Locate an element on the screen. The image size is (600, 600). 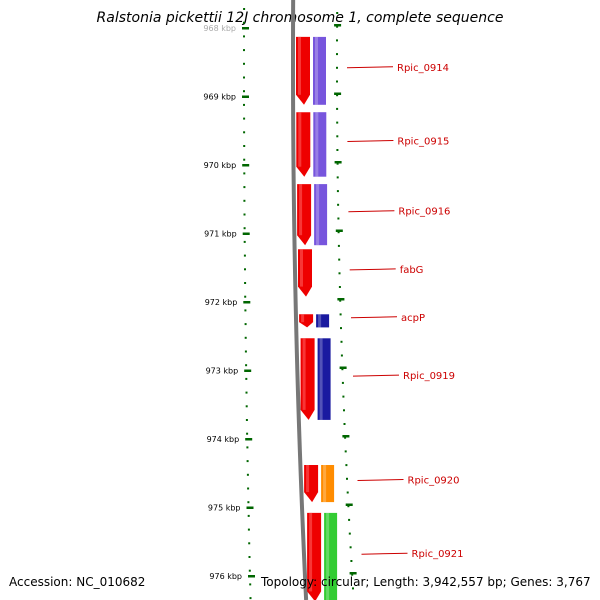
accession-text: Accession: NC_010682 is located at coordinates (77, 582).